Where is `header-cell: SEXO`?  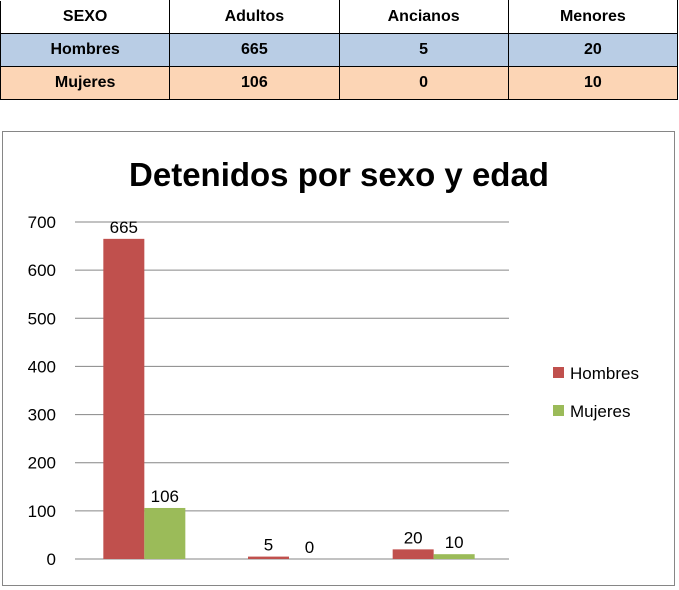 header-cell: SEXO is located at coordinates (85, 17).